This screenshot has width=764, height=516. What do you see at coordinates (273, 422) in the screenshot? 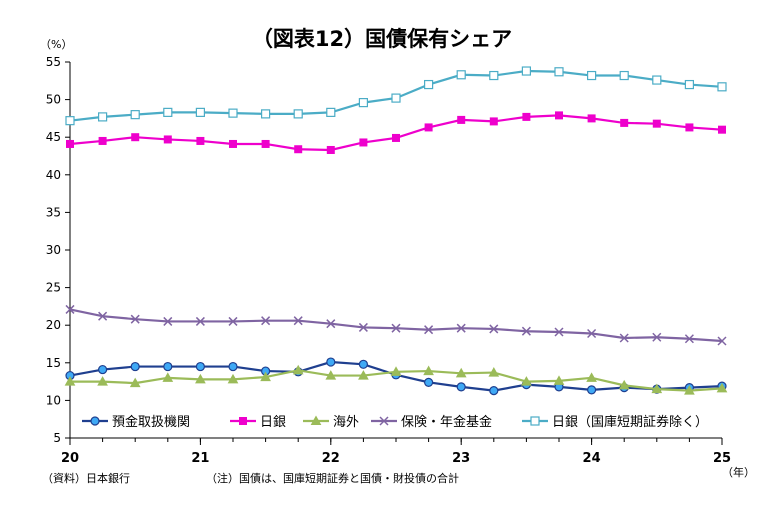
I see `legend-label: 日銀` at bounding box center [273, 422].